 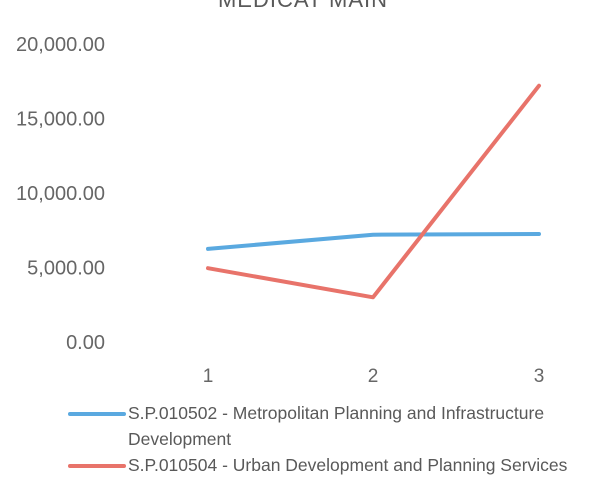 I want to click on legend-swatch-red, so click(x=97, y=466).